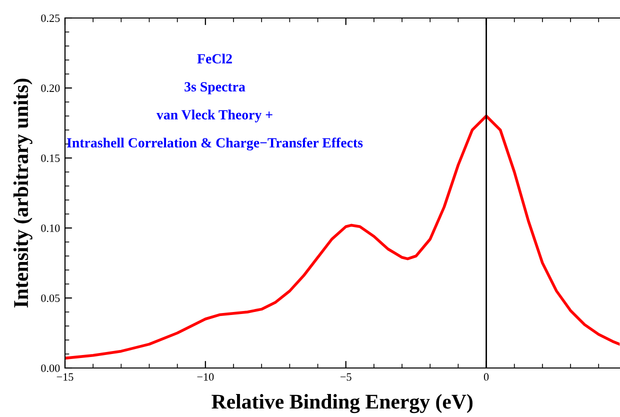 The image size is (620, 417). I want to click on annotation: van Vleck Theory +, so click(214, 116).